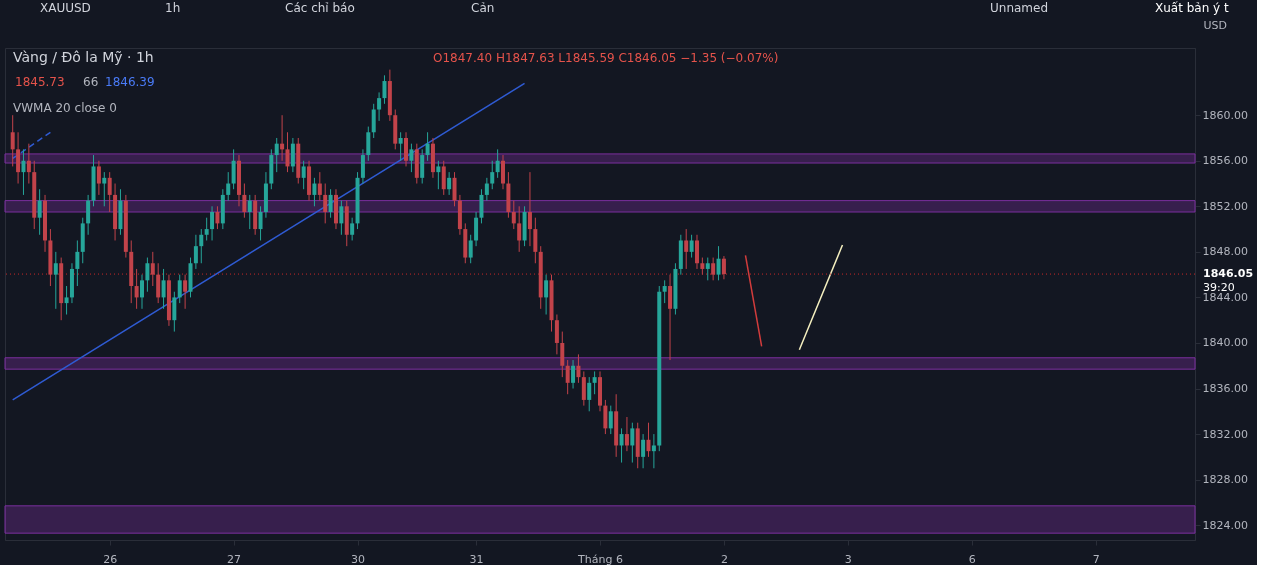  I want to click on ref-line-label: 1846.05, so click(1228, 274).